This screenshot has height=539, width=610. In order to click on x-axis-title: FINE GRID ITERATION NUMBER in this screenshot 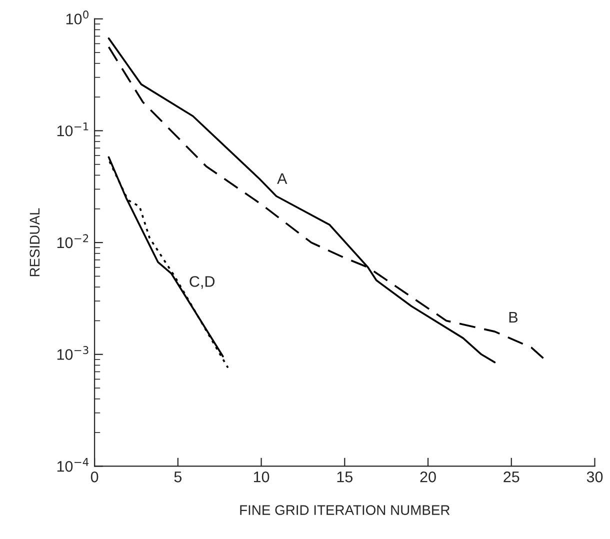, I will do `click(345, 510)`.